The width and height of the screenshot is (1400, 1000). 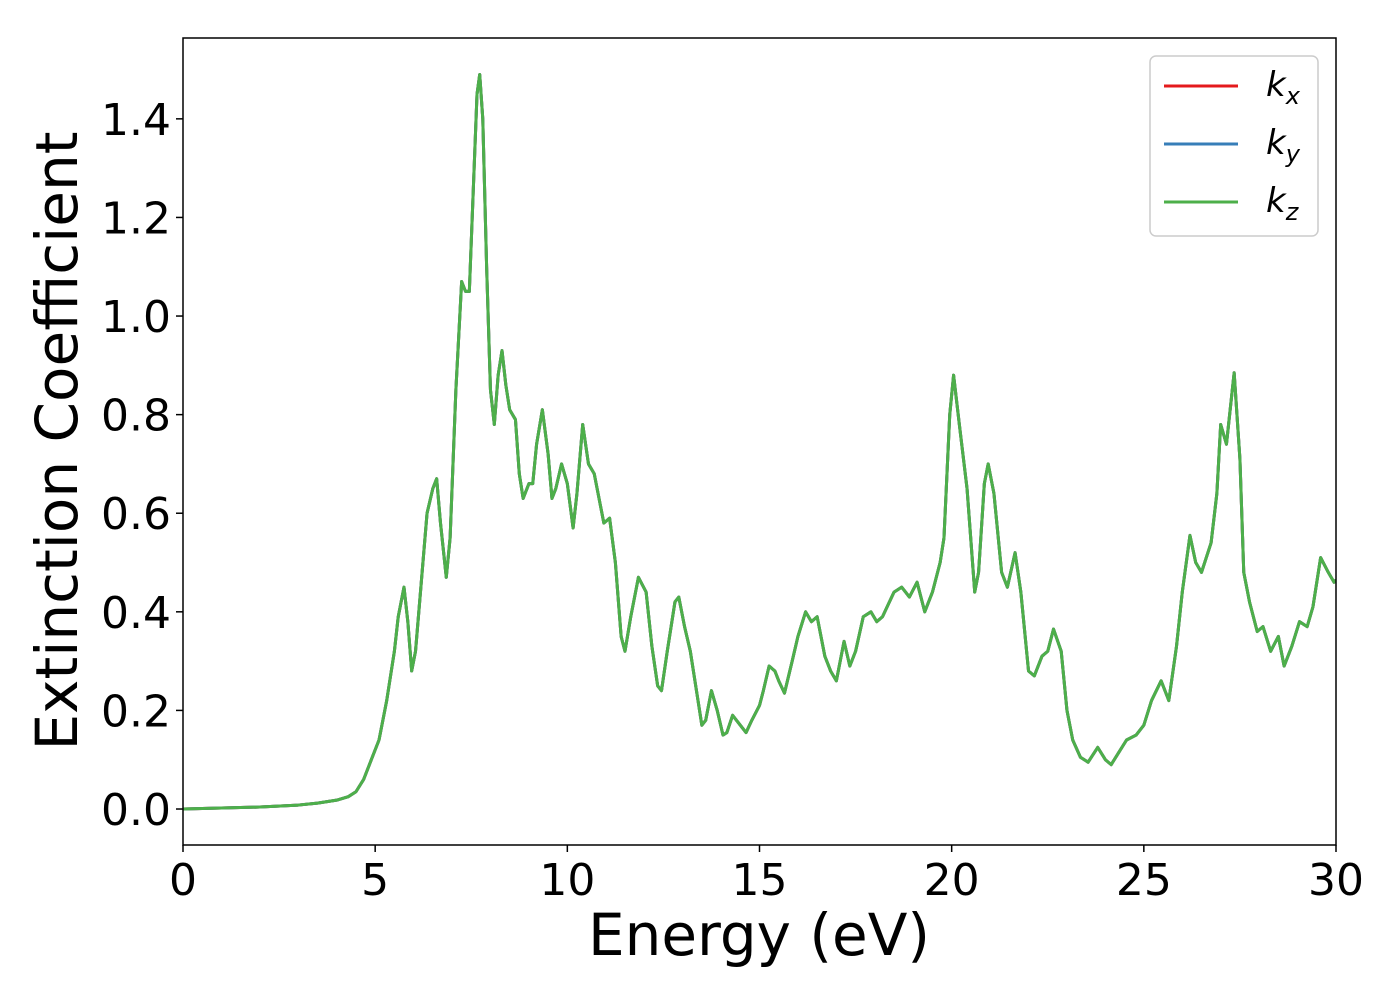 What do you see at coordinates (136, 317) in the screenshot?
I see `y-tick-label: 1.0` at bounding box center [136, 317].